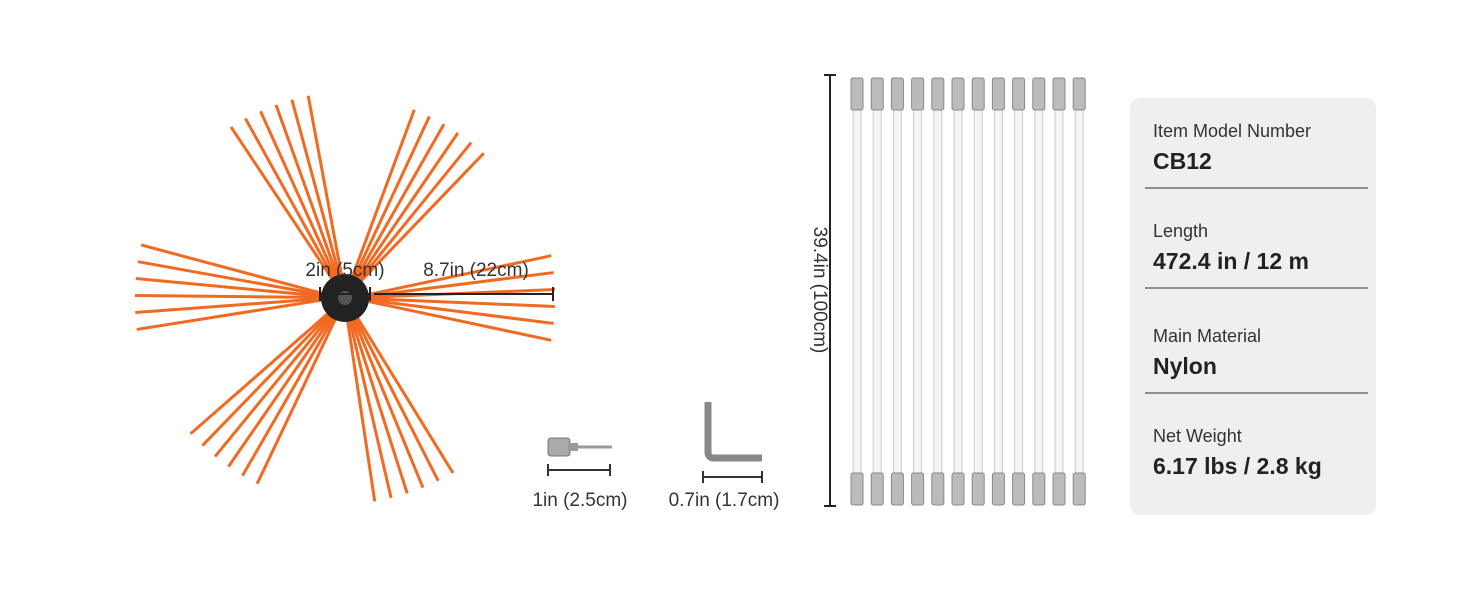 This screenshot has width=1464, height=600. Describe the element at coordinates (724, 500) in the screenshot. I see `dimension-label: 0.7in (1.7cm)` at that location.